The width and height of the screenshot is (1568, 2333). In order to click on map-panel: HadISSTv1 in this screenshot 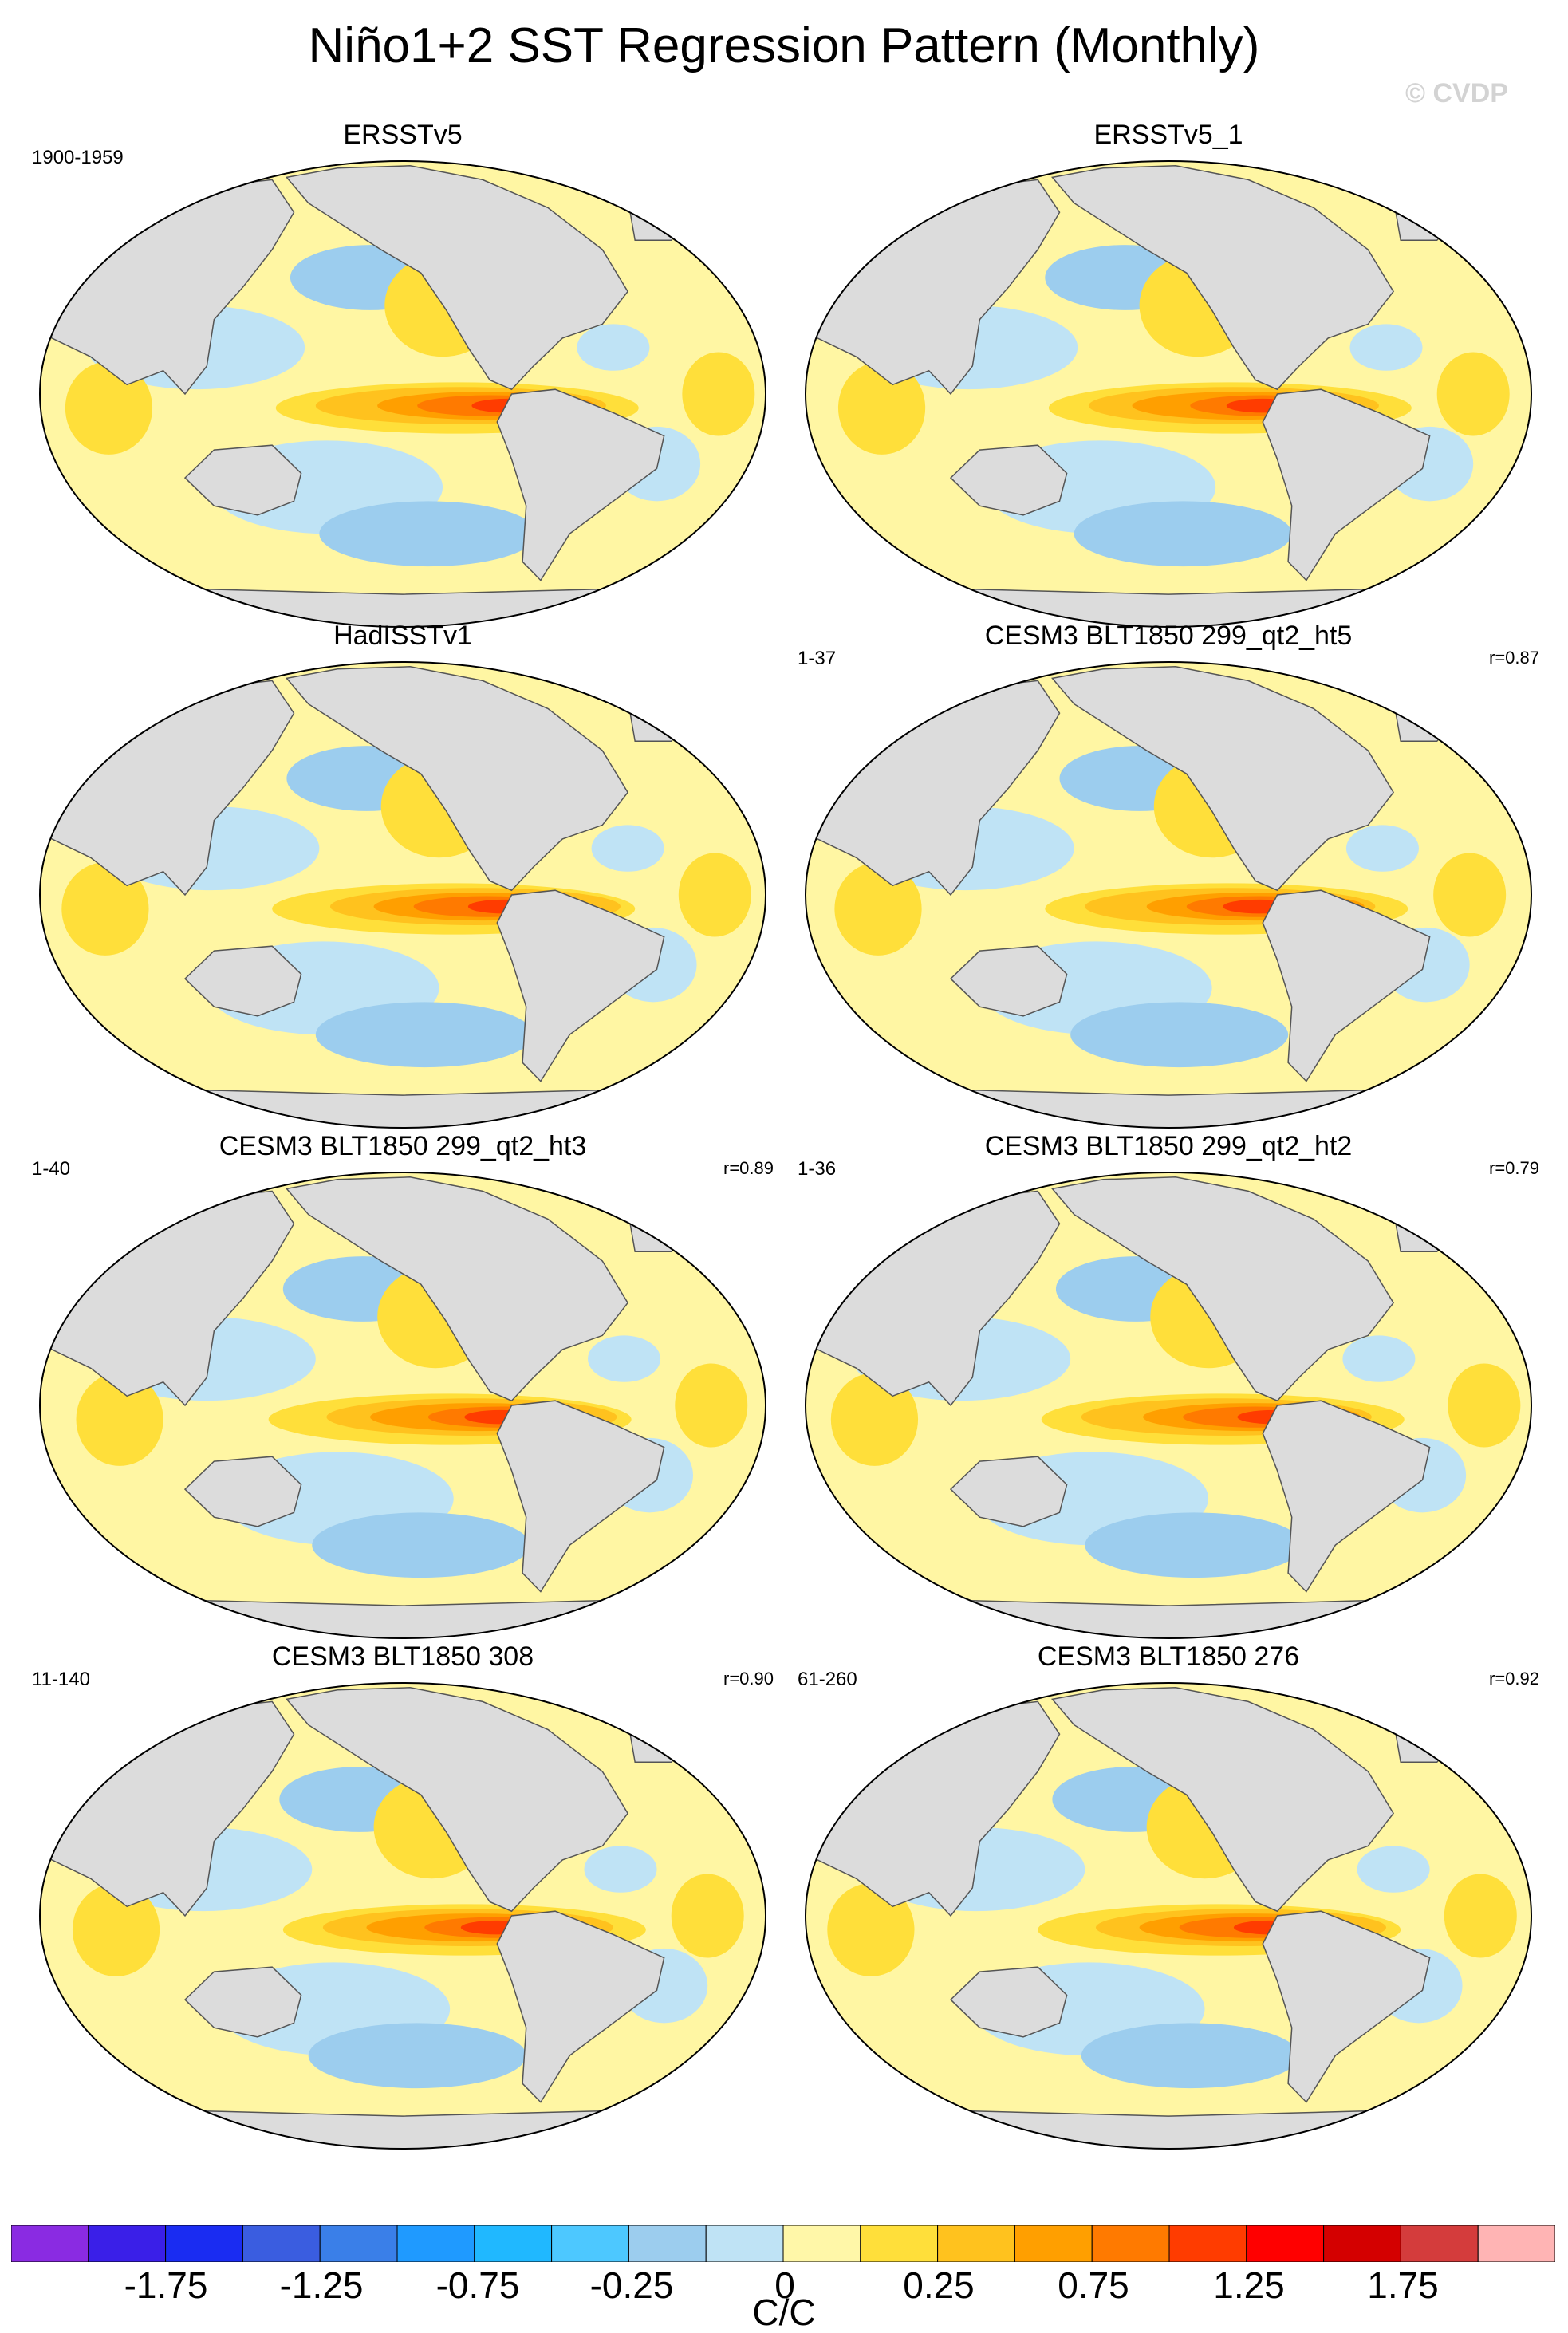, I will do `click(403, 876)`.